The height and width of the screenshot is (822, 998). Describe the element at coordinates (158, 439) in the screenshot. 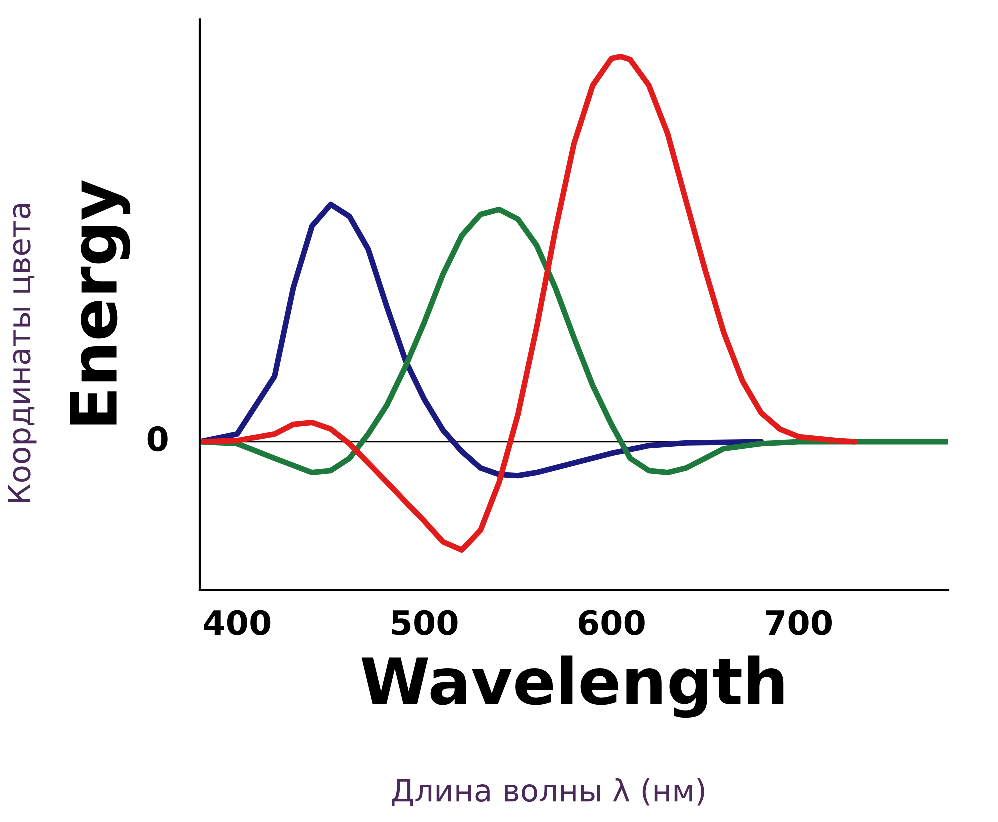

I see `ref-line-label: 0` at that location.